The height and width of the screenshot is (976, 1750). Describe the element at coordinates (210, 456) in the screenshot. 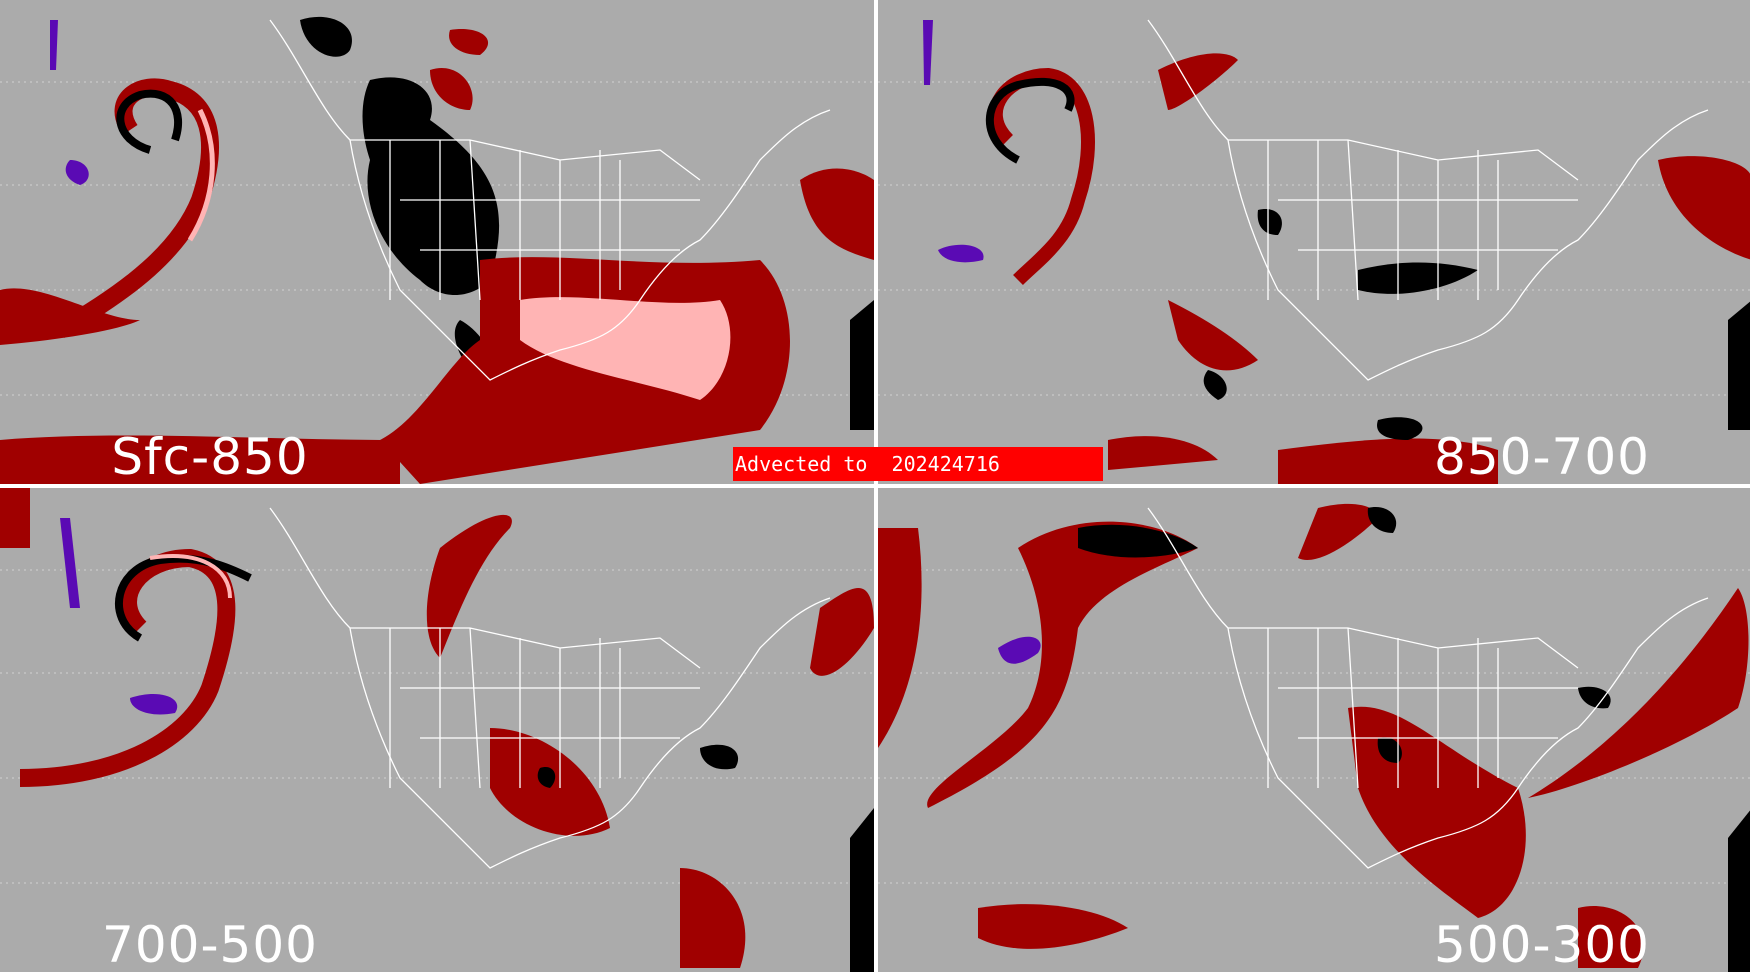

I see `layer-label: Sfc-850` at that location.